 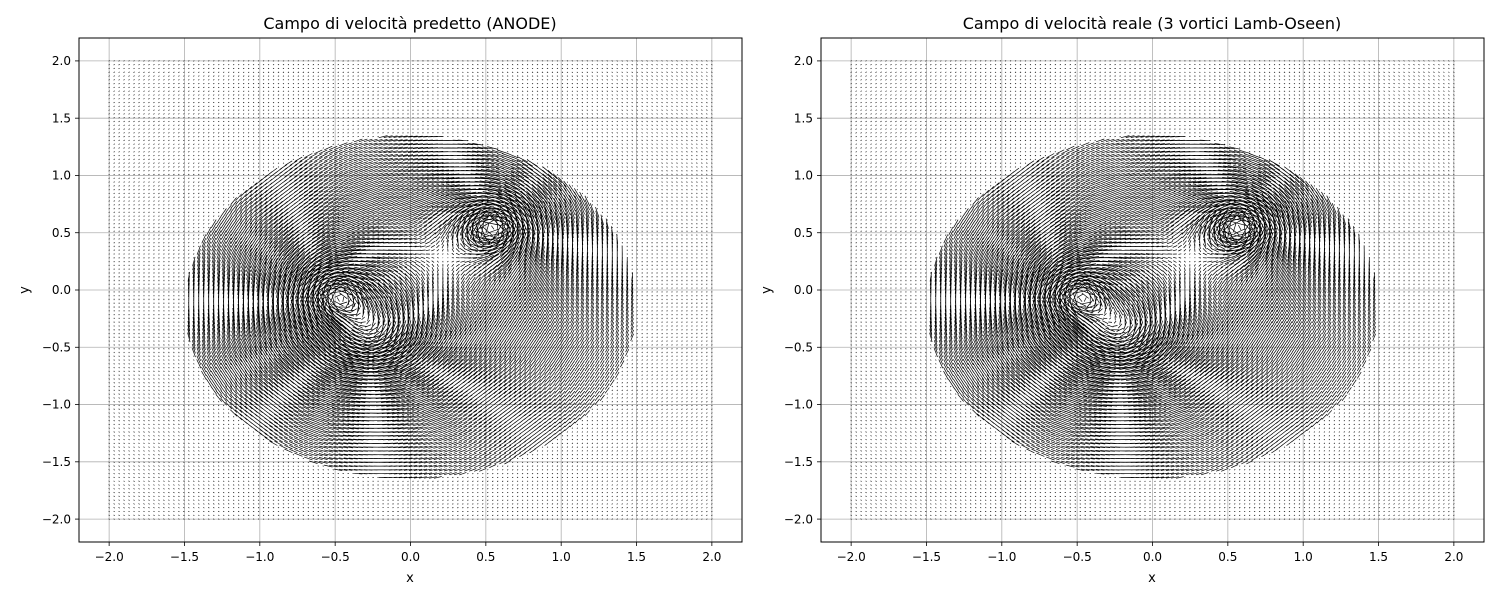 What do you see at coordinates (926, 557) in the screenshot?
I see `right-x-tick-label: −1.5` at bounding box center [926, 557].